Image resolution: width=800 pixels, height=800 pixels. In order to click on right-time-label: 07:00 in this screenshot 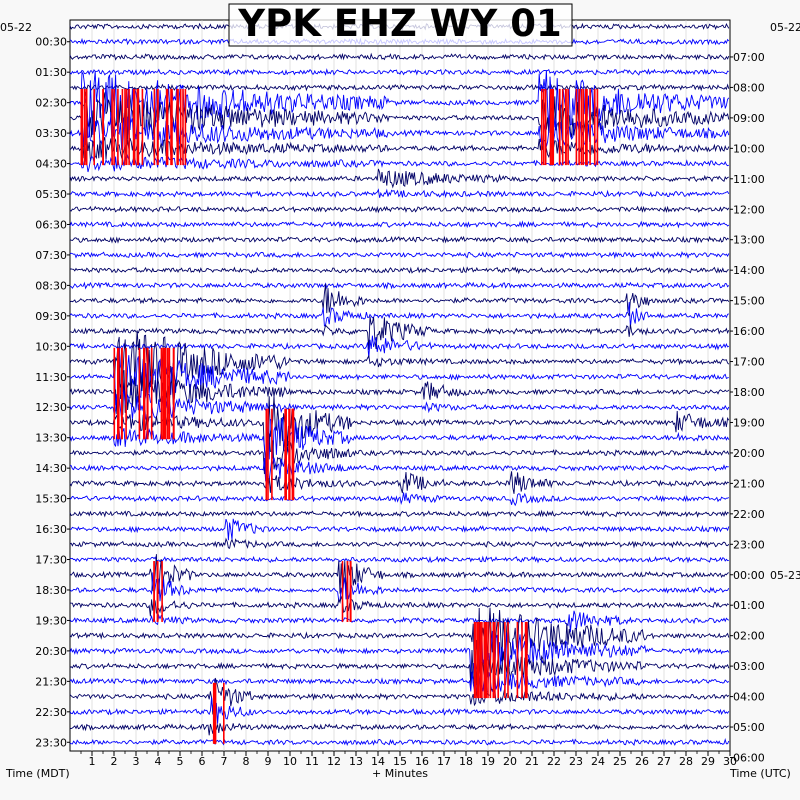, I will do `click(749, 57)`.